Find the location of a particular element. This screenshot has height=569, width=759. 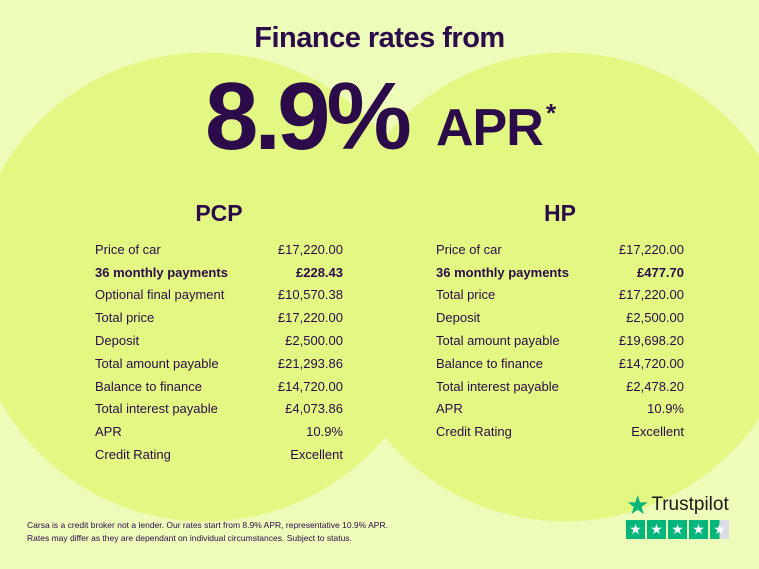

table-row: 36 monthly payments £477.70 is located at coordinates (560, 272).